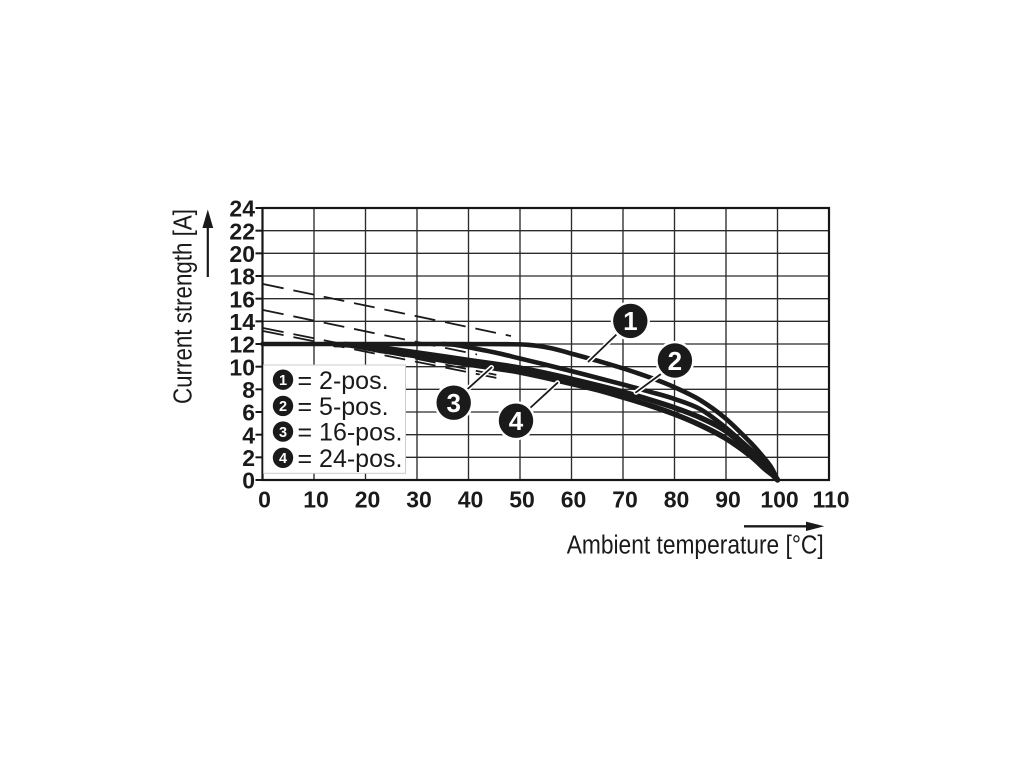  What do you see at coordinates (350, 459) in the screenshot?
I see `svg-text: = 24-pos.` at bounding box center [350, 459].